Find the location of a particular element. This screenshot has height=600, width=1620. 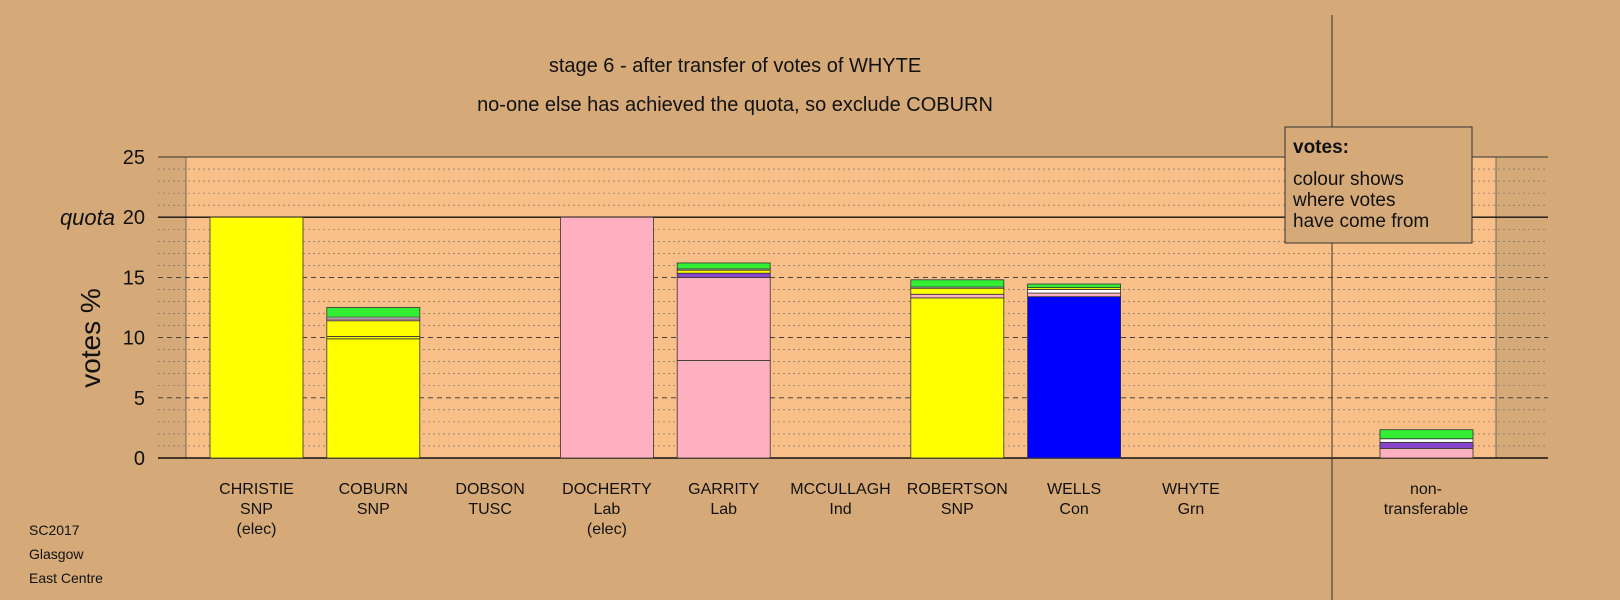

footer-line-3: East Centre is located at coordinates (66, 578).